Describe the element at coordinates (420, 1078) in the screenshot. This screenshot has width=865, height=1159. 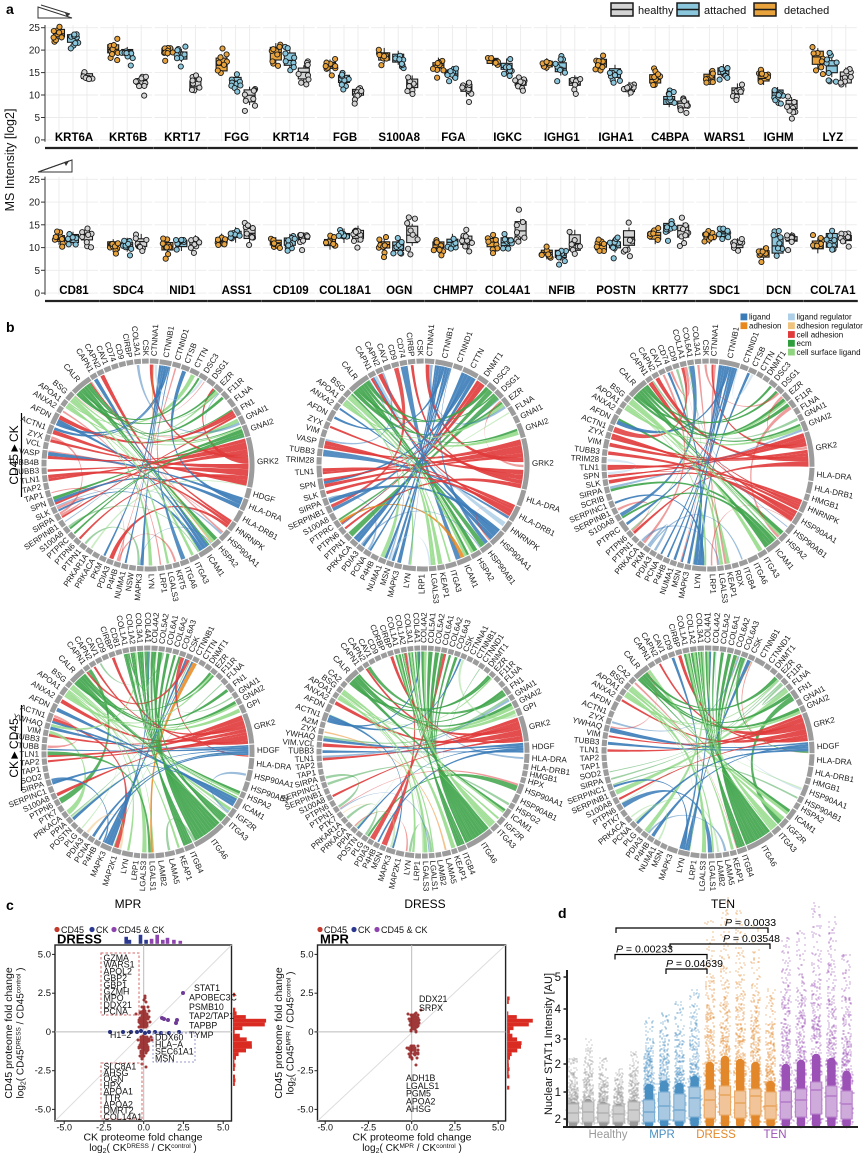
I see `svg-text: ADH1B` at that location.